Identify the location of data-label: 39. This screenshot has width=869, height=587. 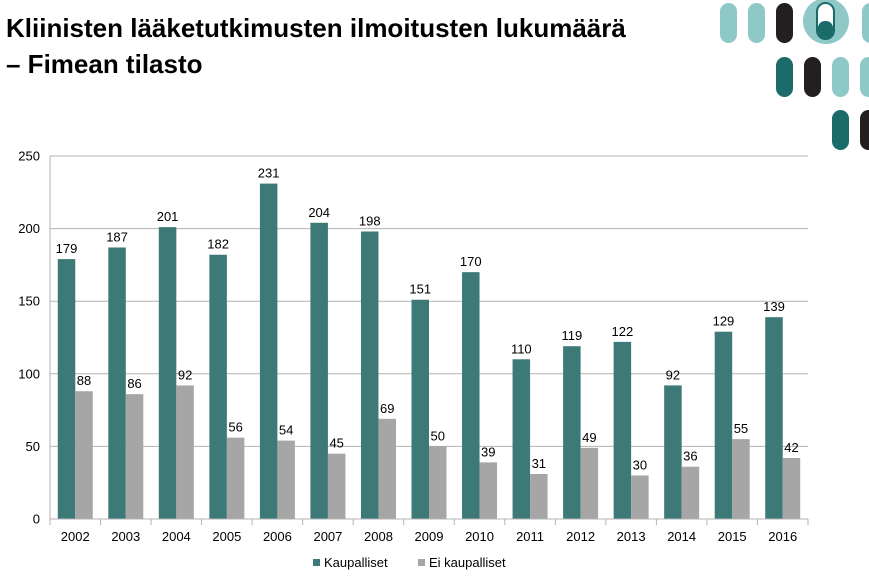
(488, 451).